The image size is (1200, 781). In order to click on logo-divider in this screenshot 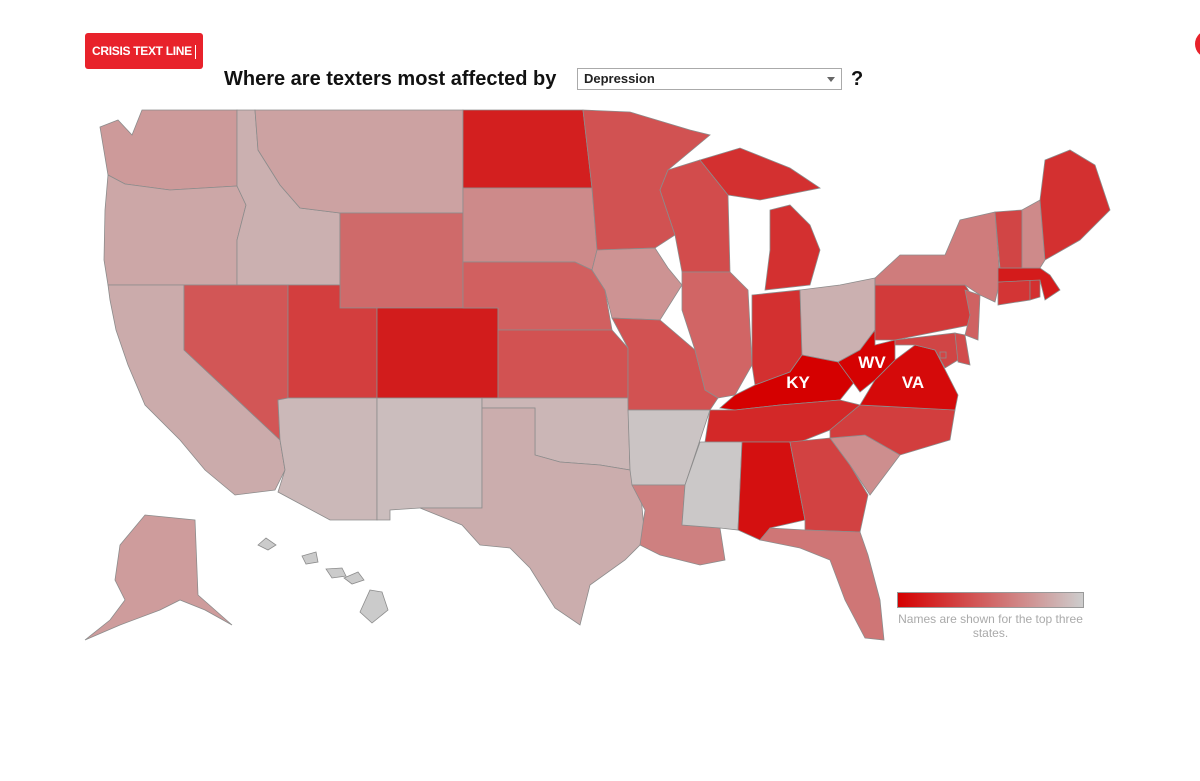, I will do `click(195, 51)`.